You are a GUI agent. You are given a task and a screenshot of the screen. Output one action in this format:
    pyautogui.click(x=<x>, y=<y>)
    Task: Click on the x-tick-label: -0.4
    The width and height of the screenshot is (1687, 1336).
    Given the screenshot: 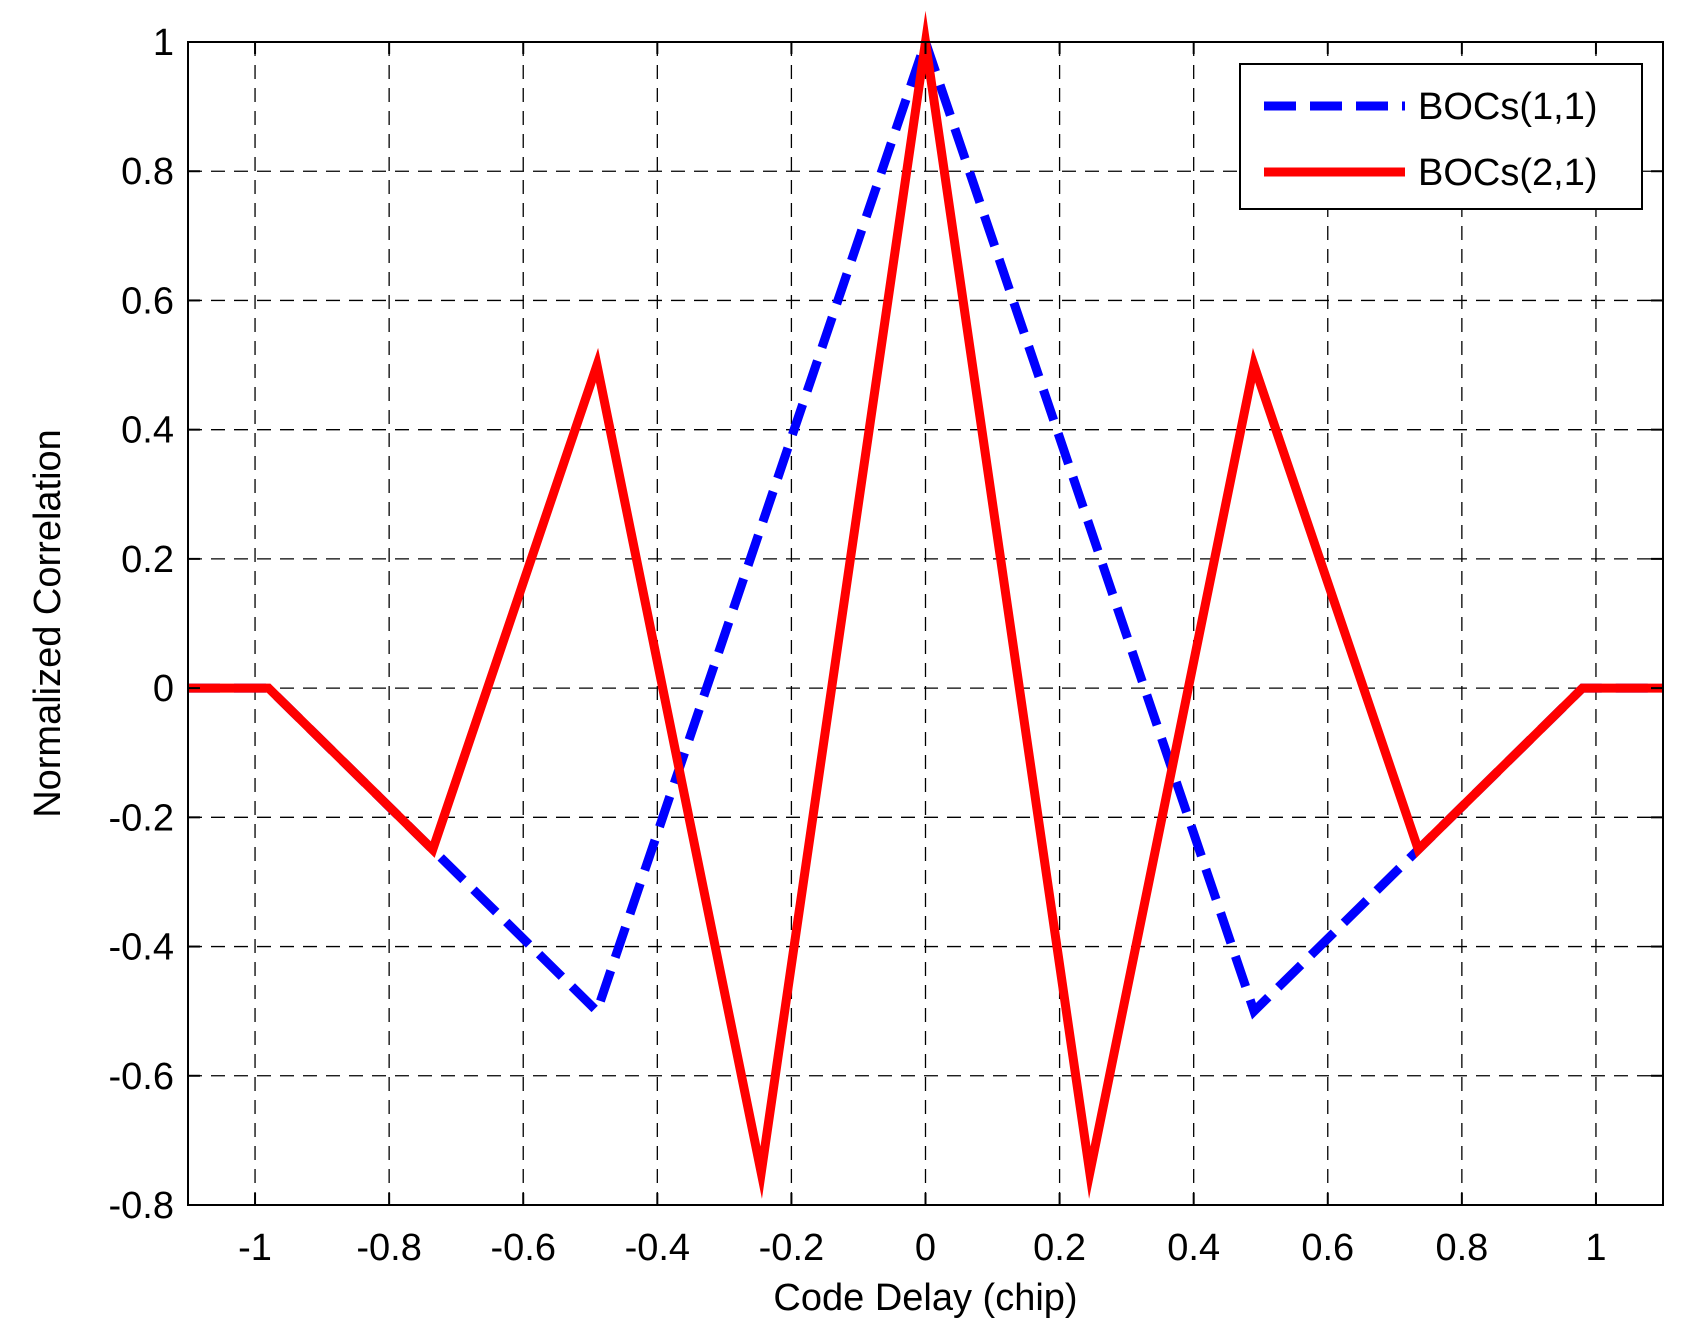 What is the action you would take?
    pyautogui.click(x=657, y=1248)
    